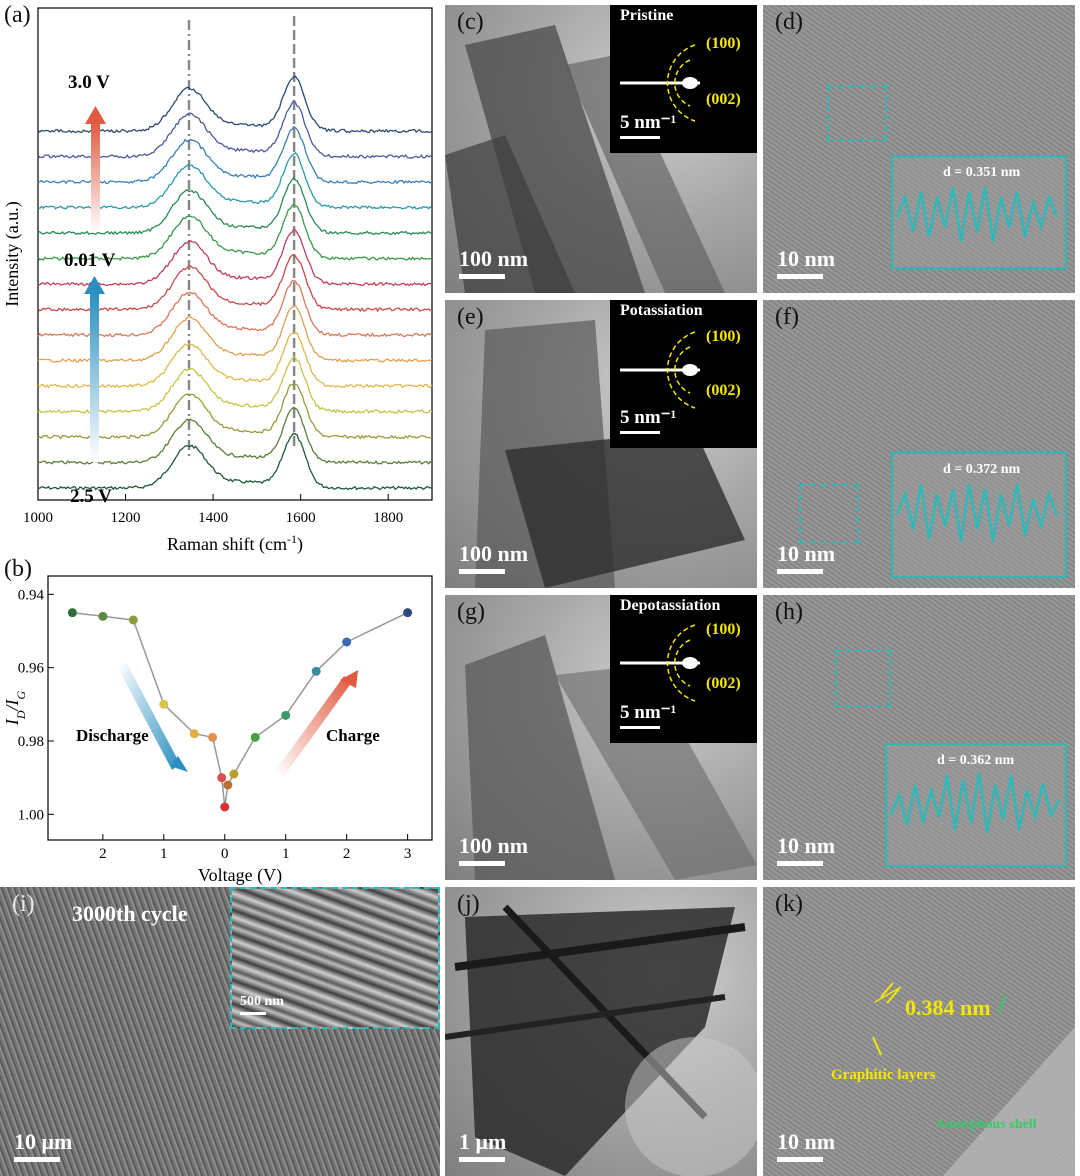  I want to click on idig-ylabel: ID/IG, so click(15, 709).